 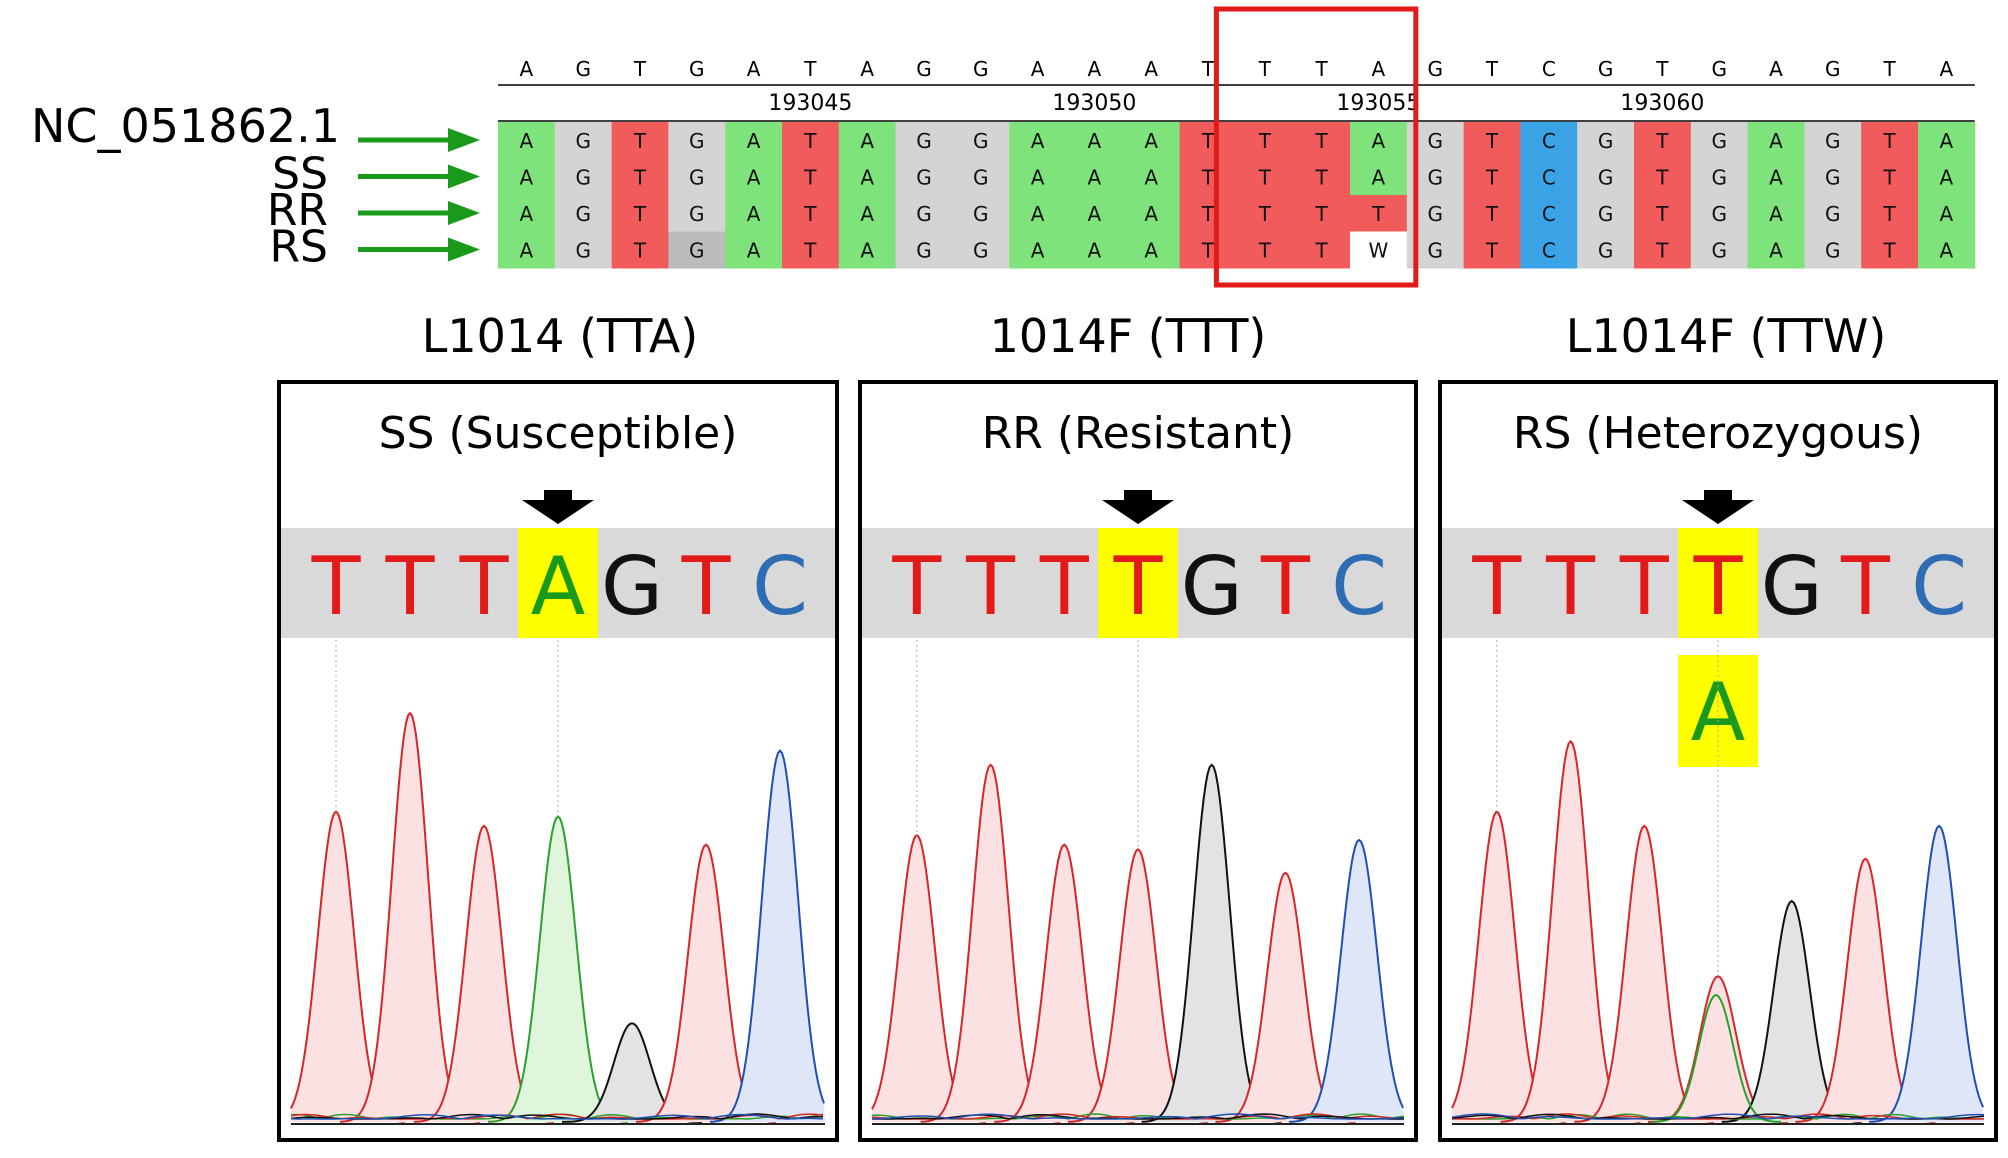 I want to click on consensus-base: G, so click(x=1833, y=69).